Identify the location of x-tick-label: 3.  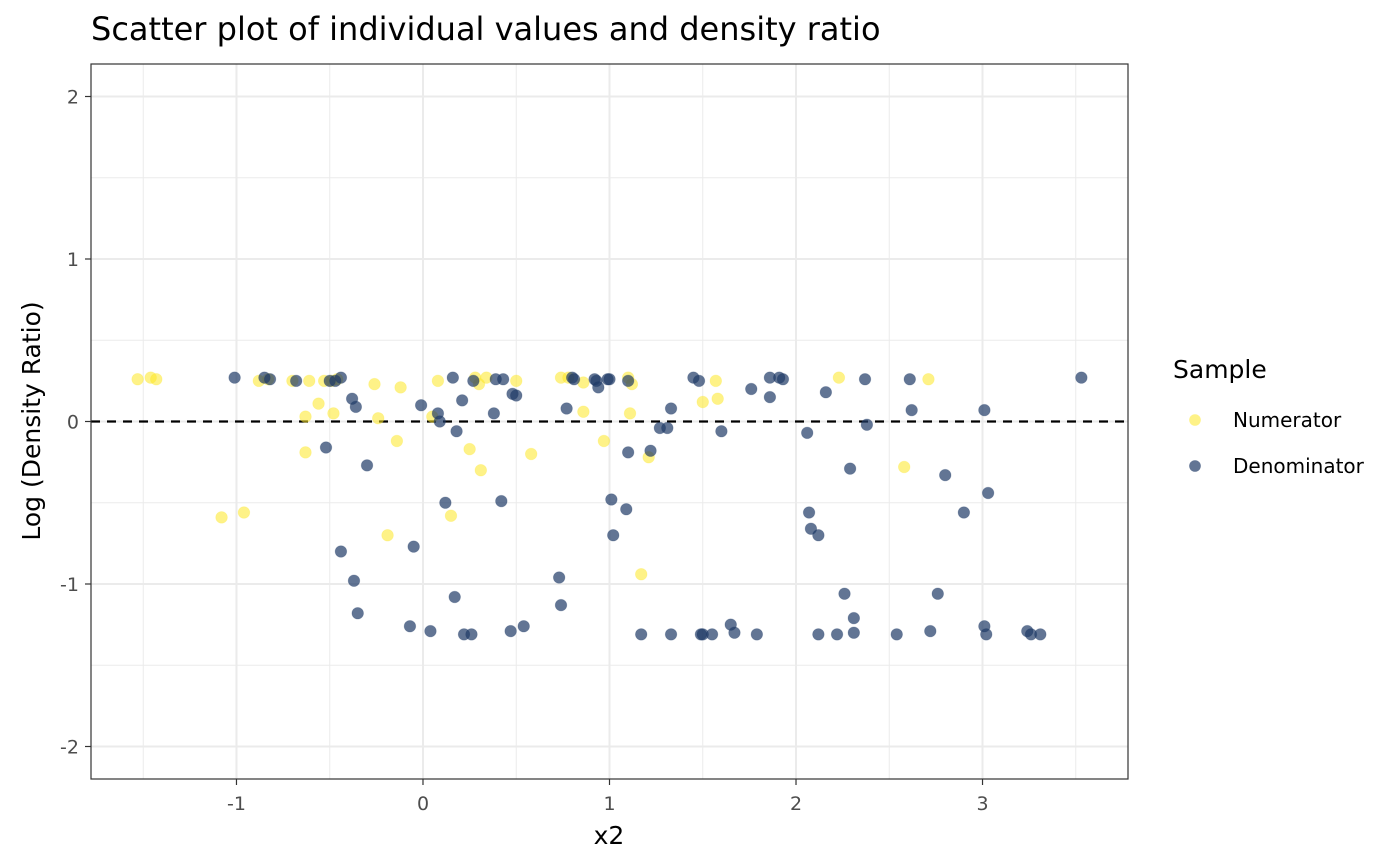
(982, 804).